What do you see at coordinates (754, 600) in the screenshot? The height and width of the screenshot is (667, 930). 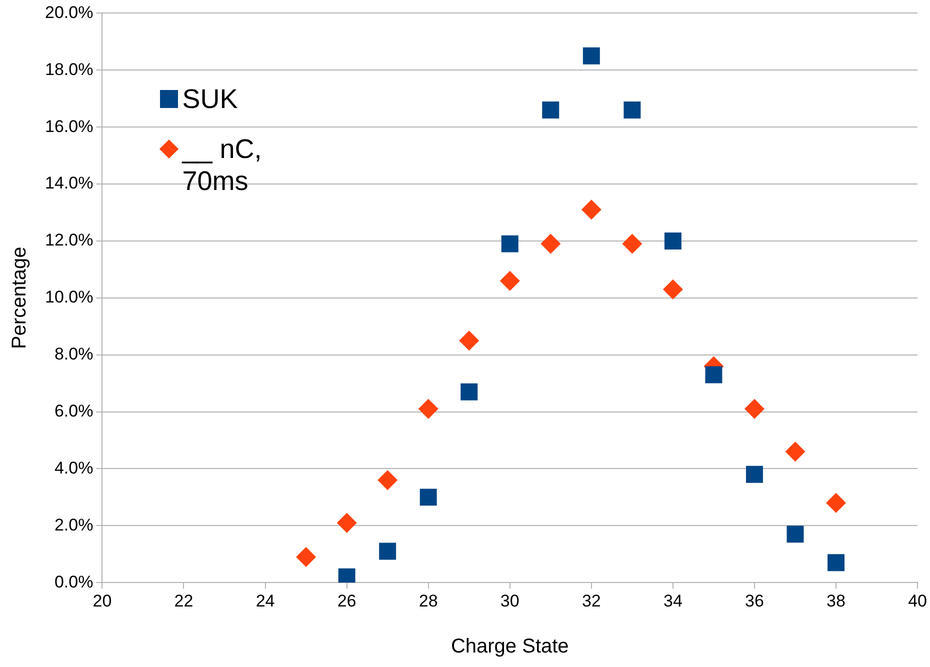 I see `x-tick-label: 36` at bounding box center [754, 600].